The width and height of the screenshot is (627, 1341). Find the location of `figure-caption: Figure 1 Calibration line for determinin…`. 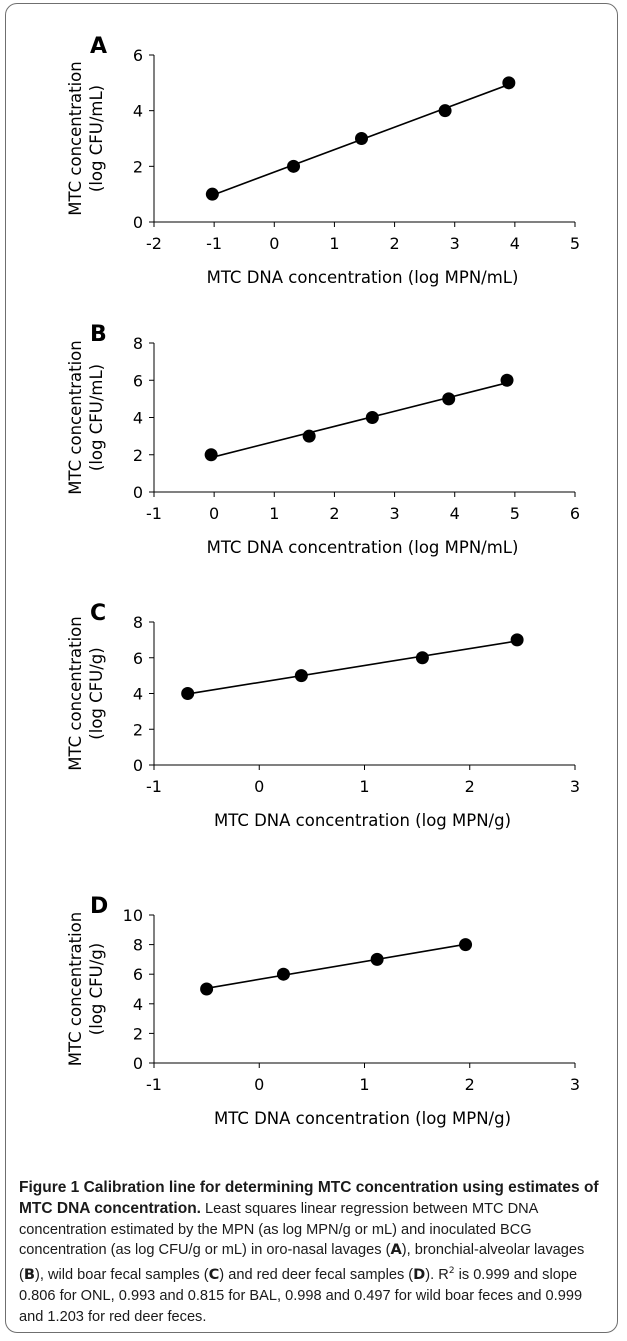

figure-caption: Figure 1 Calibration line for determinin… is located at coordinates (314, 1252).